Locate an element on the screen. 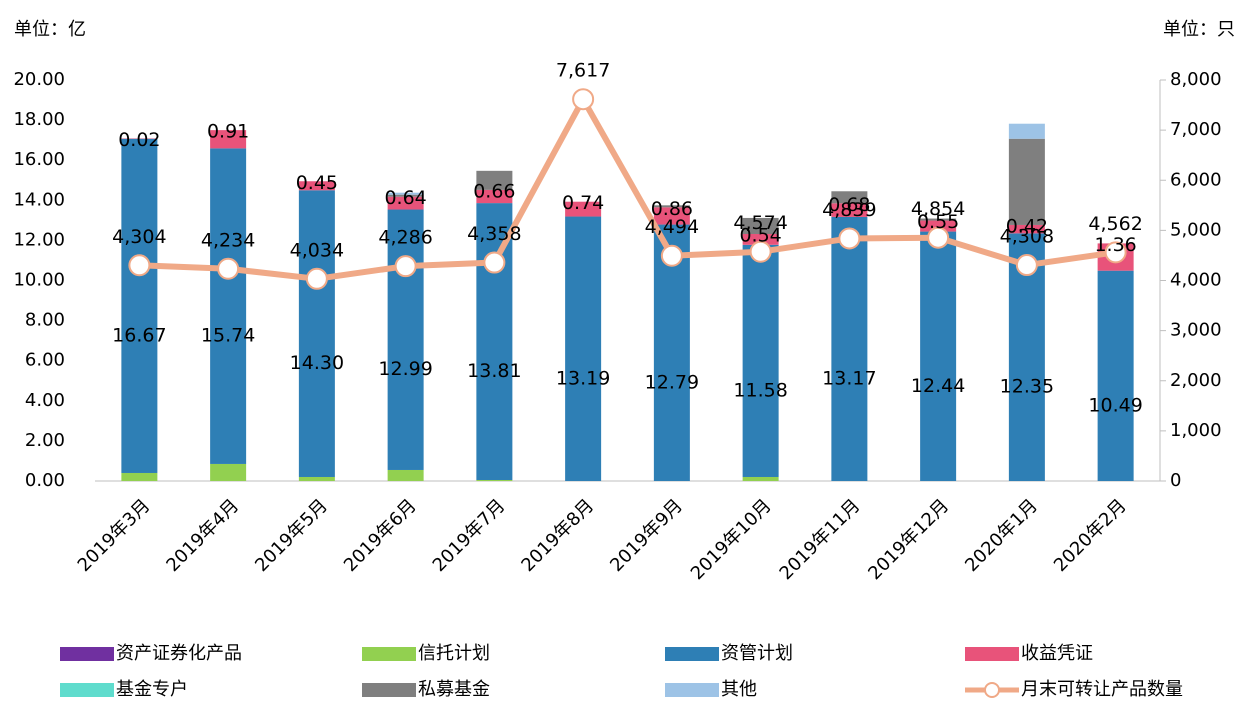 The height and width of the screenshot is (702, 1249). bar-value-label: 0.91 is located at coordinates (228, 132).